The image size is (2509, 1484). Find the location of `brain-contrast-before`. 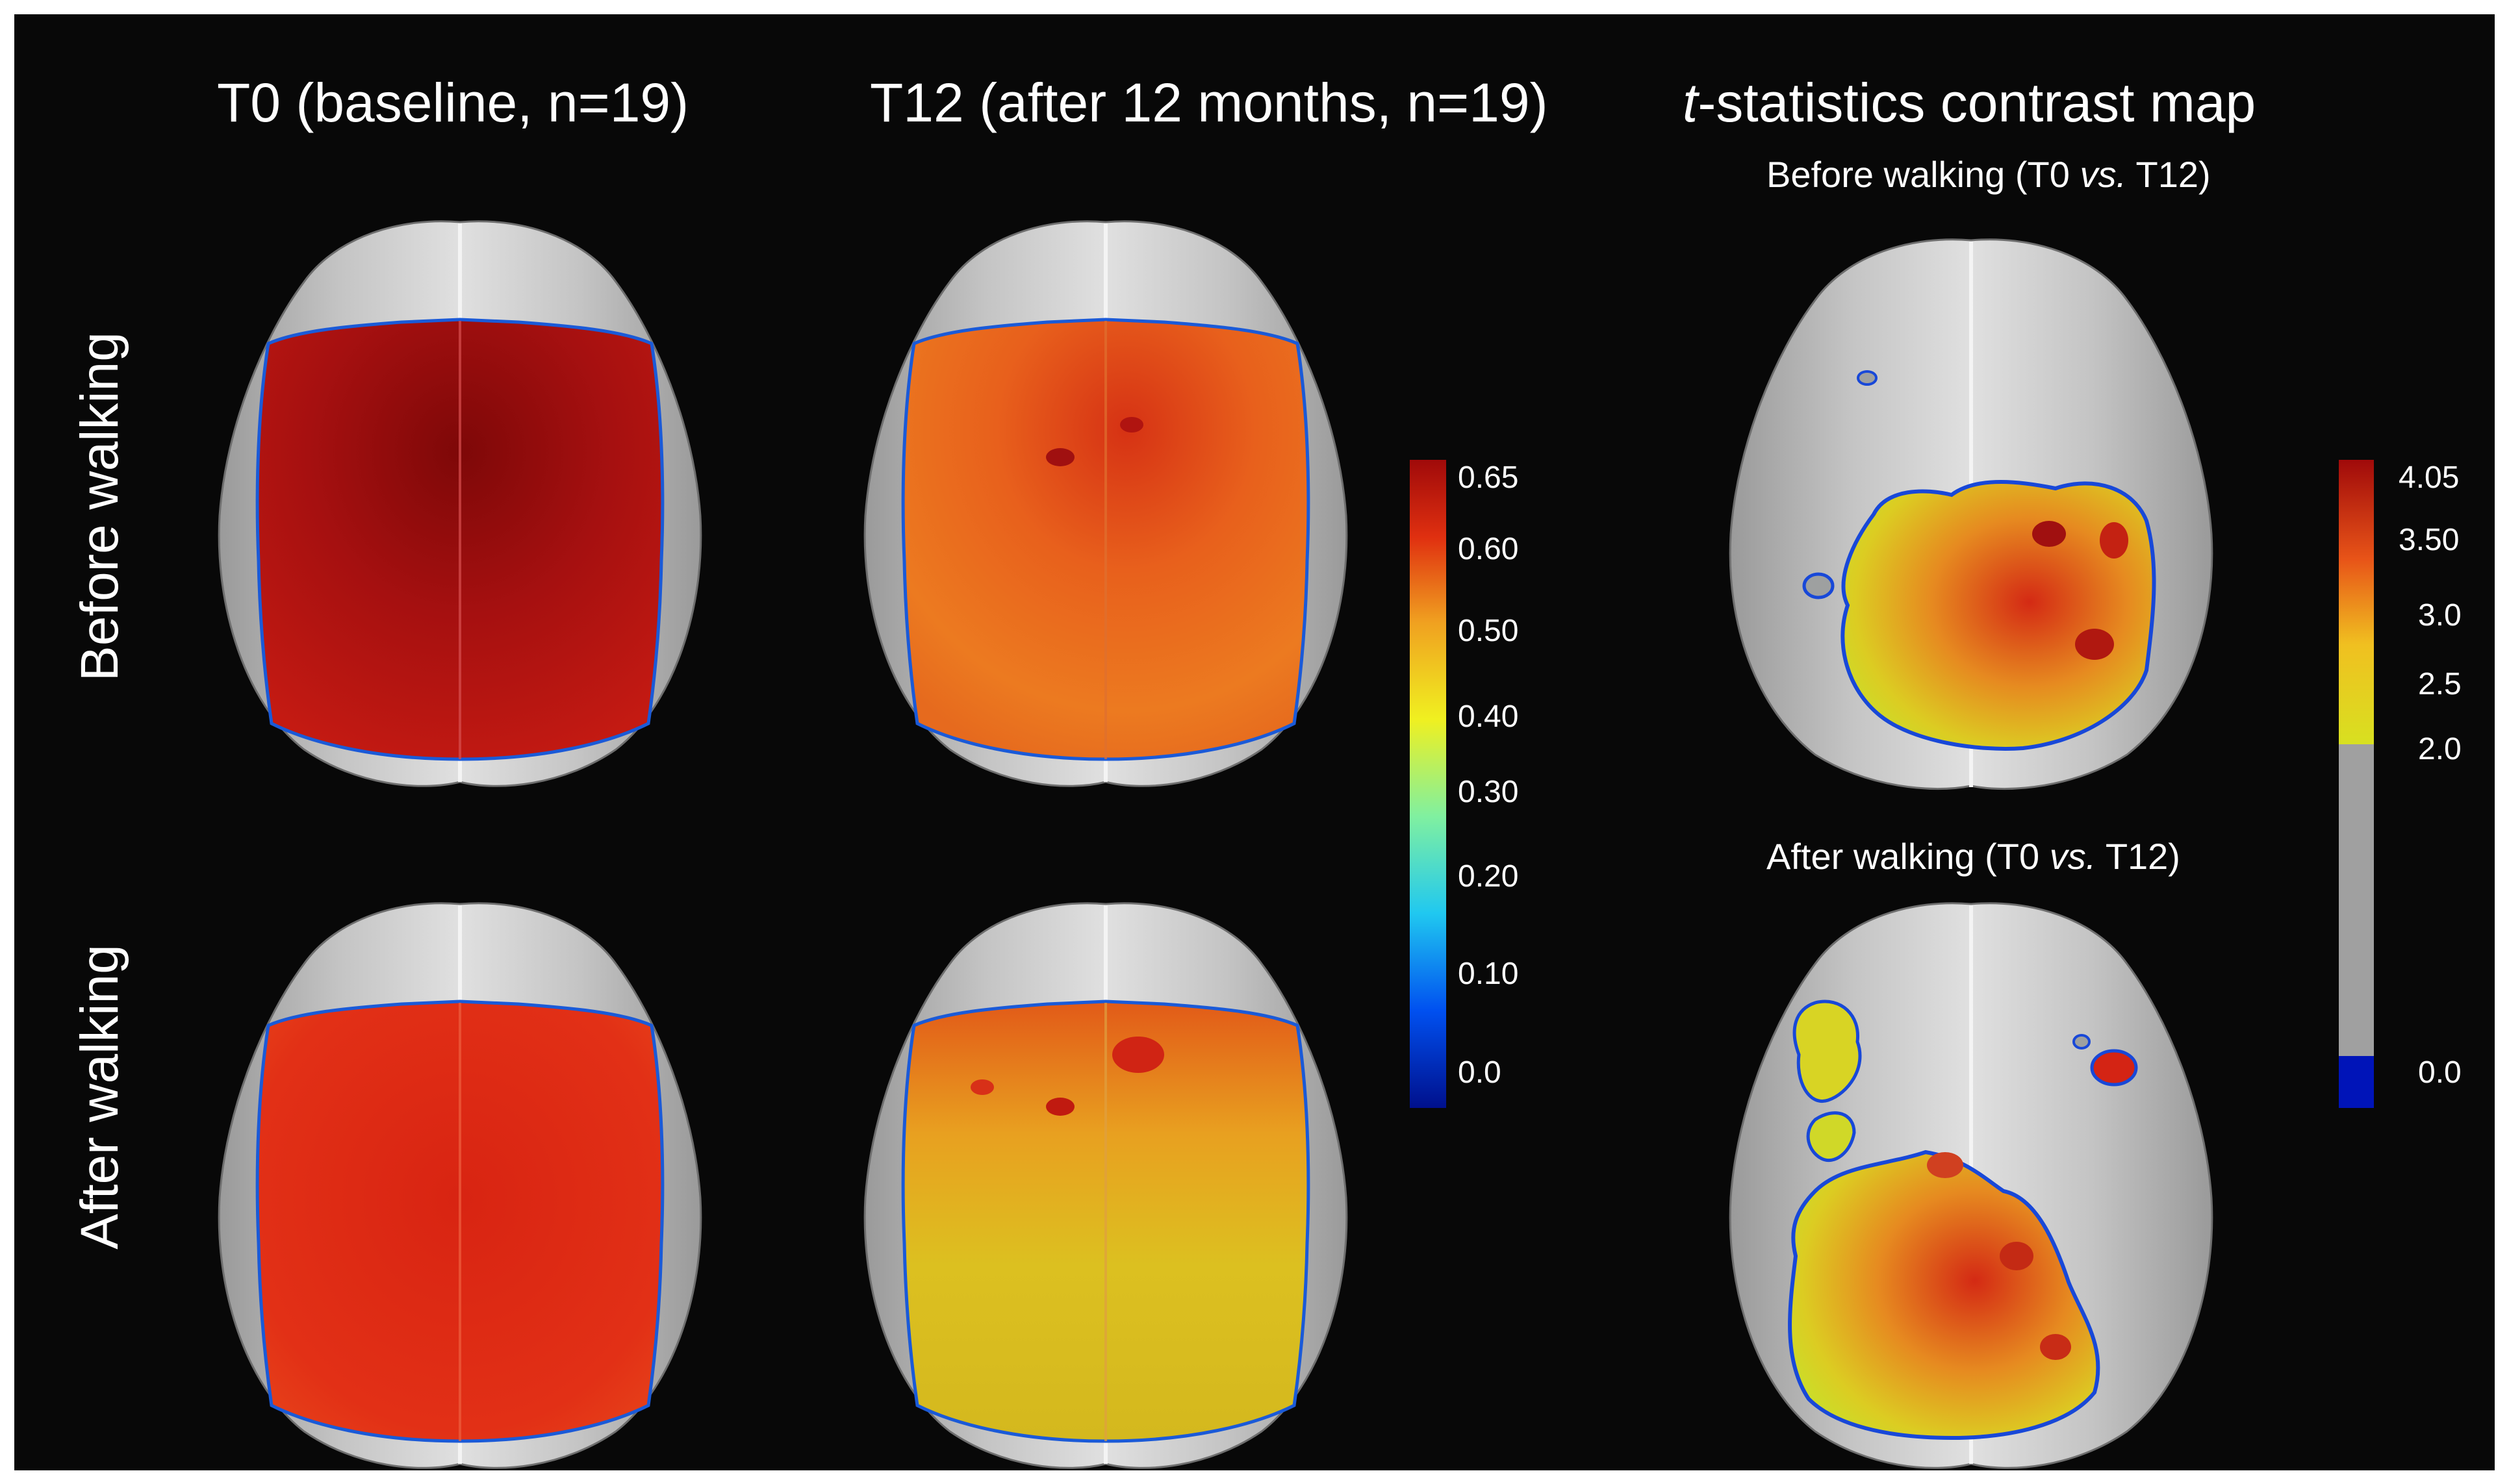

brain-contrast-before is located at coordinates (1971, 514).